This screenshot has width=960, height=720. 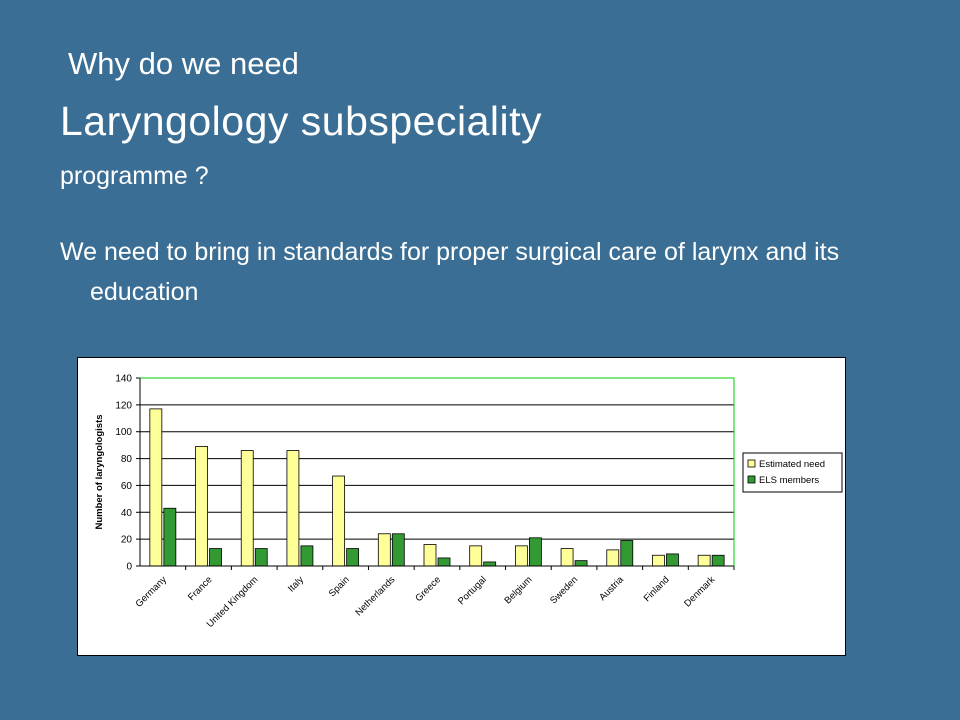 I want to click on x-category-label: Denmark, so click(x=699, y=591).